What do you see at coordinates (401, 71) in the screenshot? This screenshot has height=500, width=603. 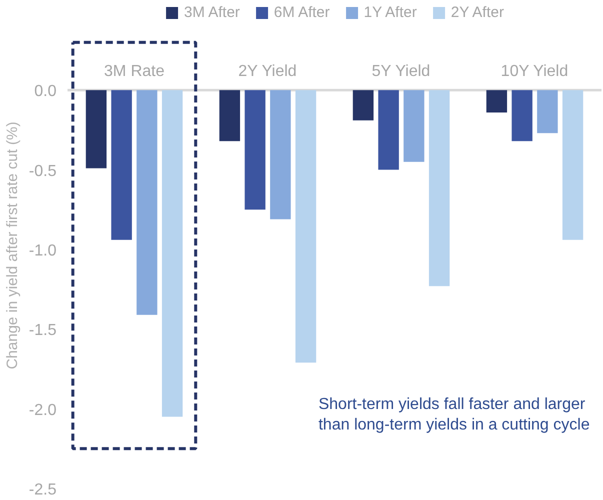 I see `x-tick-label: 5Y Yield` at bounding box center [401, 71].